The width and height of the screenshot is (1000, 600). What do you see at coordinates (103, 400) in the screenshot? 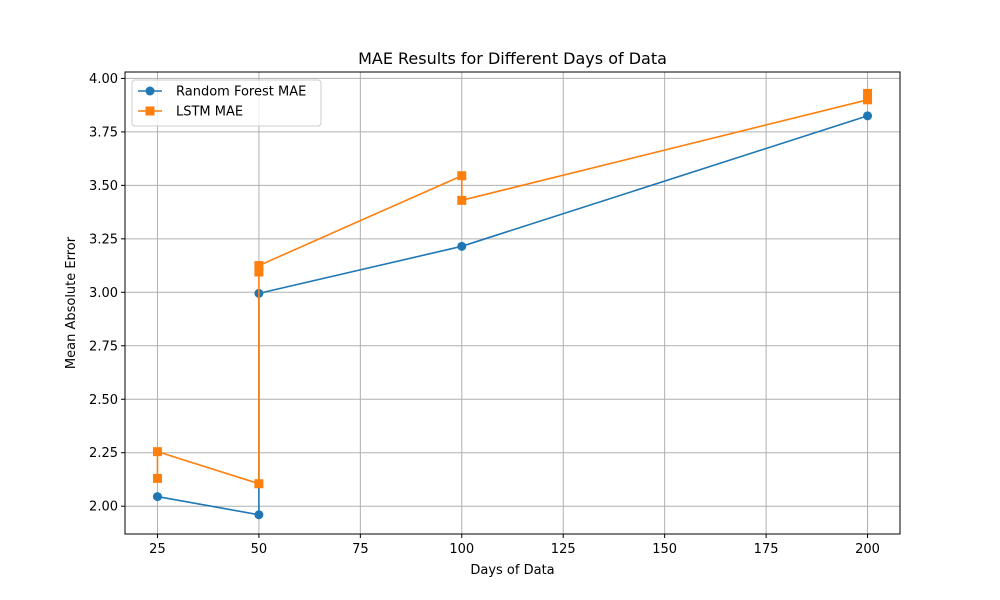
I see `y-tick-label: 2.50` at bounding box center [103, 400].